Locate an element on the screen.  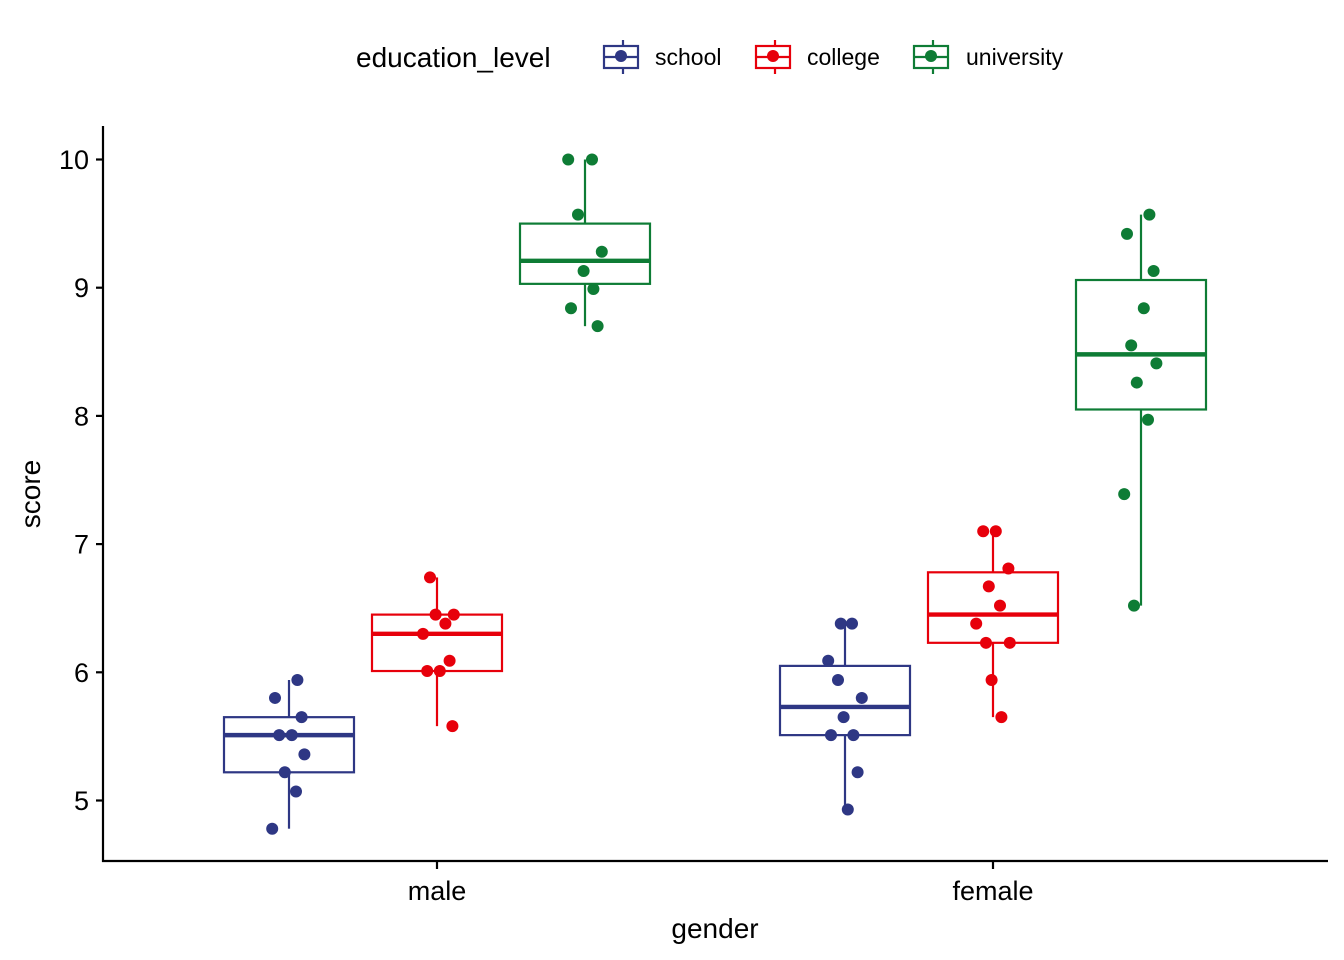
y-ticks: 5 6 7 8 9 10 is located at coordinates (81, 480).